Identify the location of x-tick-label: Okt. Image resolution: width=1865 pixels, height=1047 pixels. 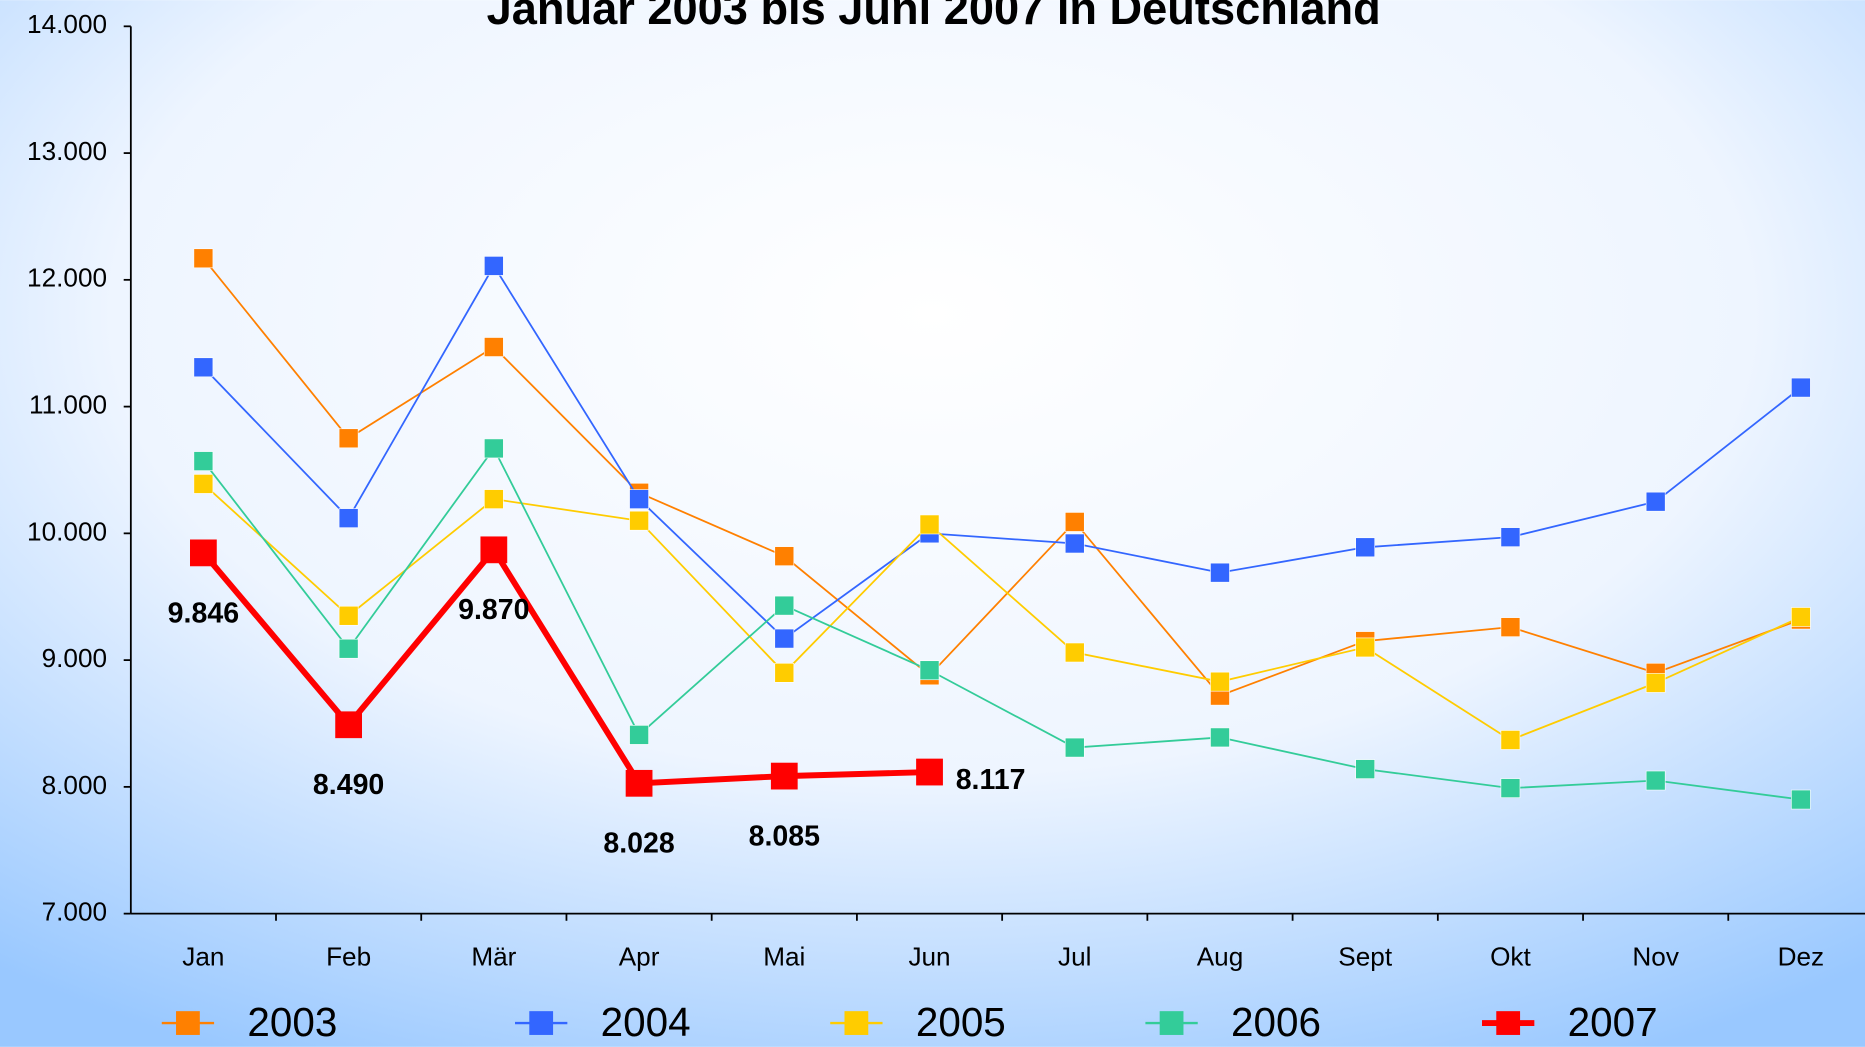
(1510, 957).